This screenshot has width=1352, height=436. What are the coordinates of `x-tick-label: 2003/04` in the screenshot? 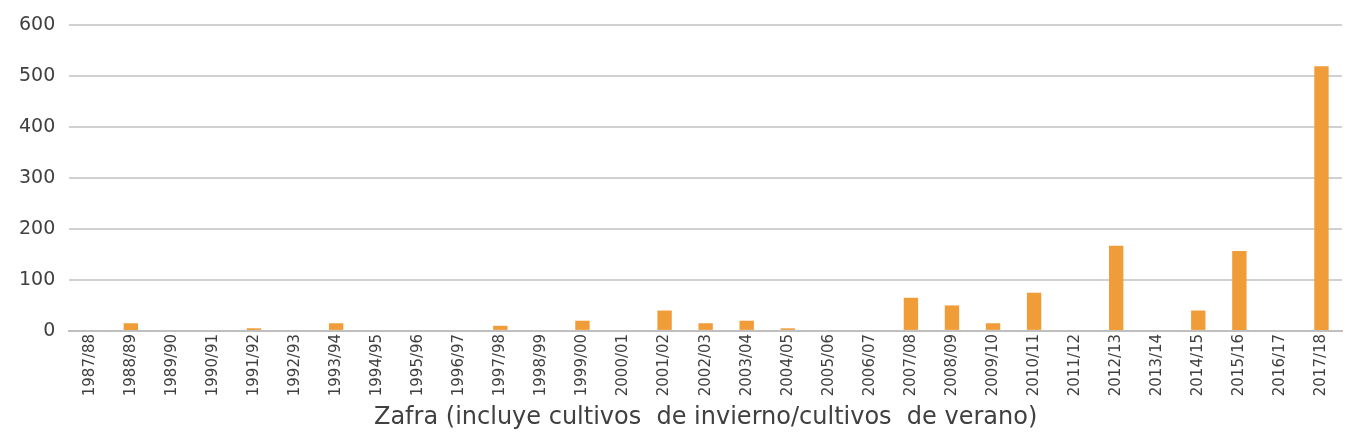 It's located at (745, 365).